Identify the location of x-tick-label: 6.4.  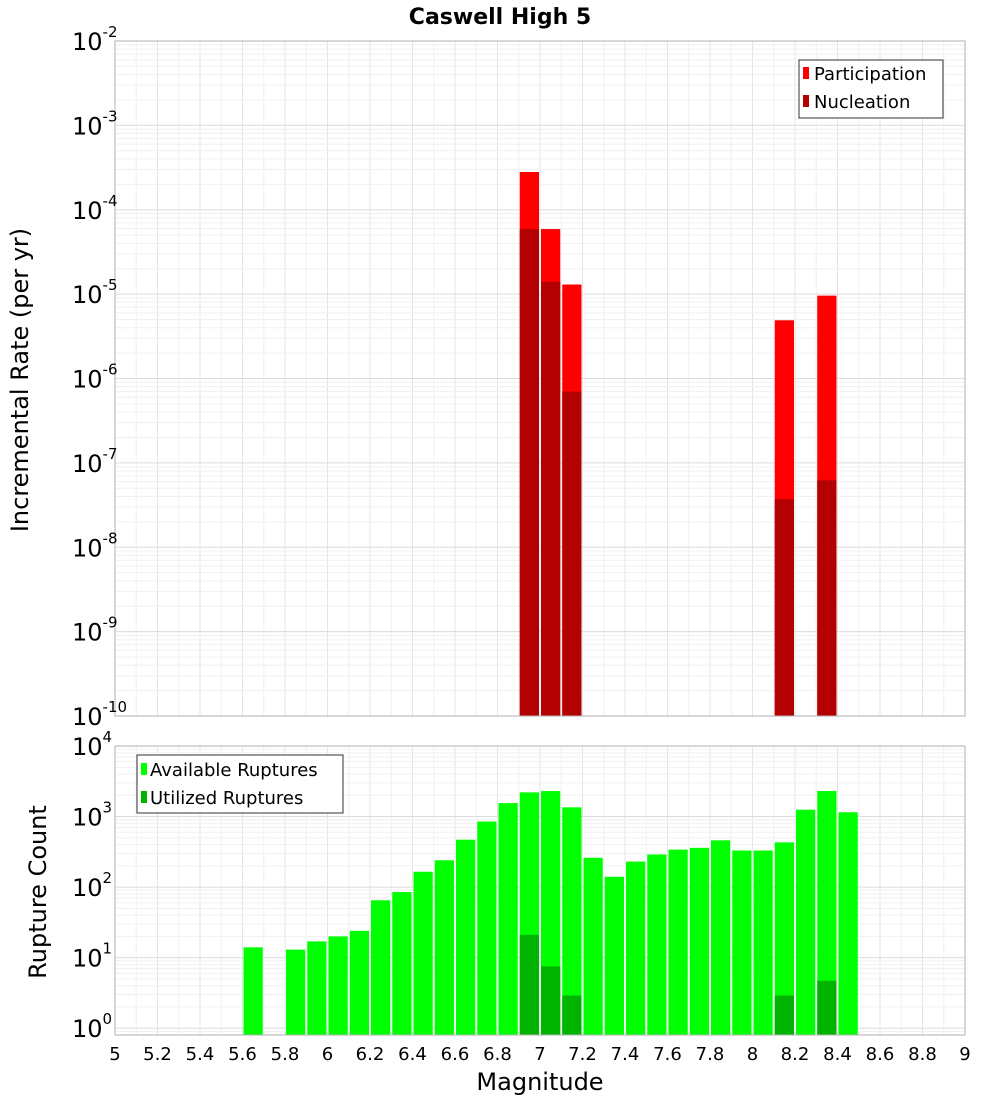
(412, 1054).